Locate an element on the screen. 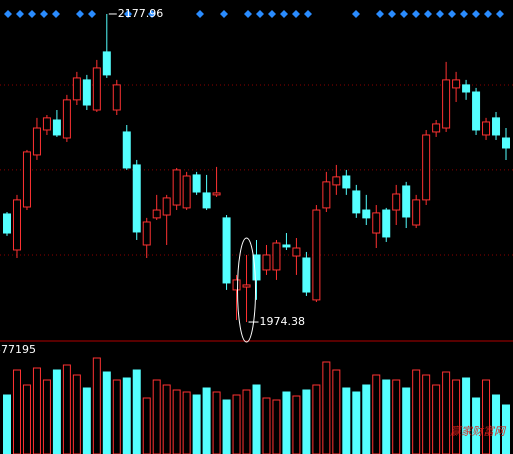 This screenshot has width=513, height=454. high-label: 2177.96 is located at coordinates (141, 13).